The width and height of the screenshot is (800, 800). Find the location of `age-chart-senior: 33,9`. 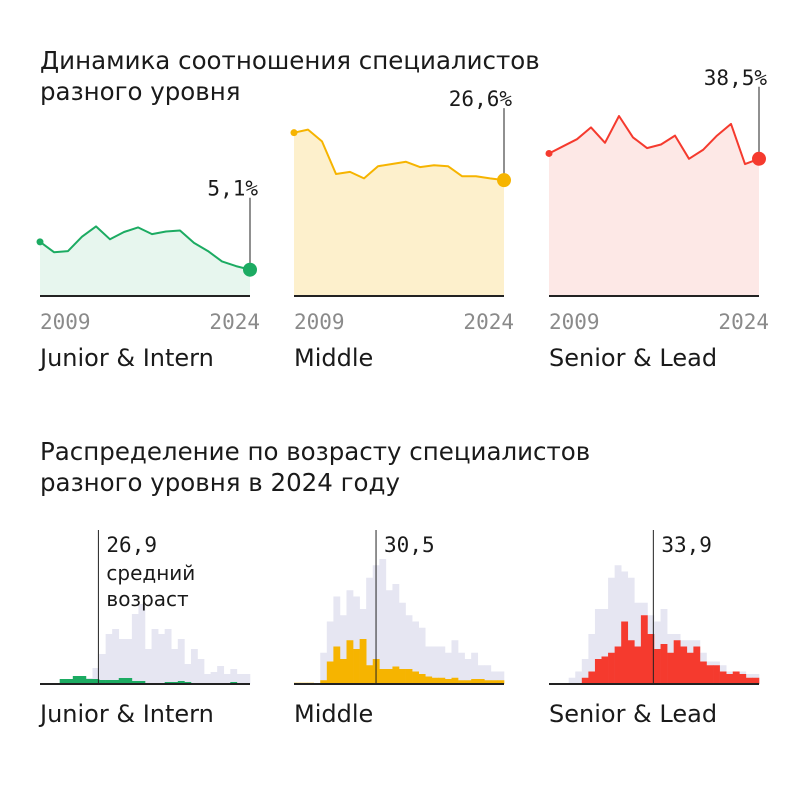

age-chart-senior: 33,9 is located at coordinates (654, 607).